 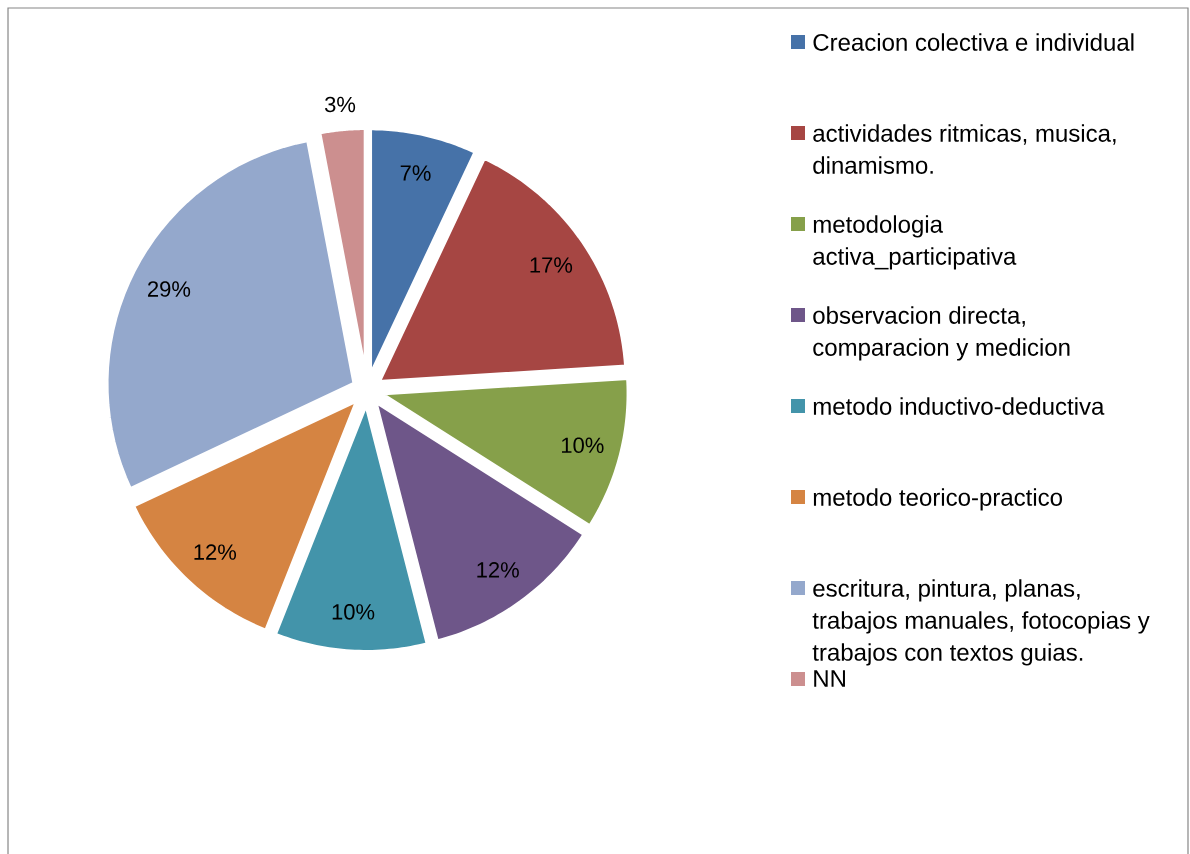 I want to click on legend-label: metodologia activa_participativa, so click(x=915, y=242).